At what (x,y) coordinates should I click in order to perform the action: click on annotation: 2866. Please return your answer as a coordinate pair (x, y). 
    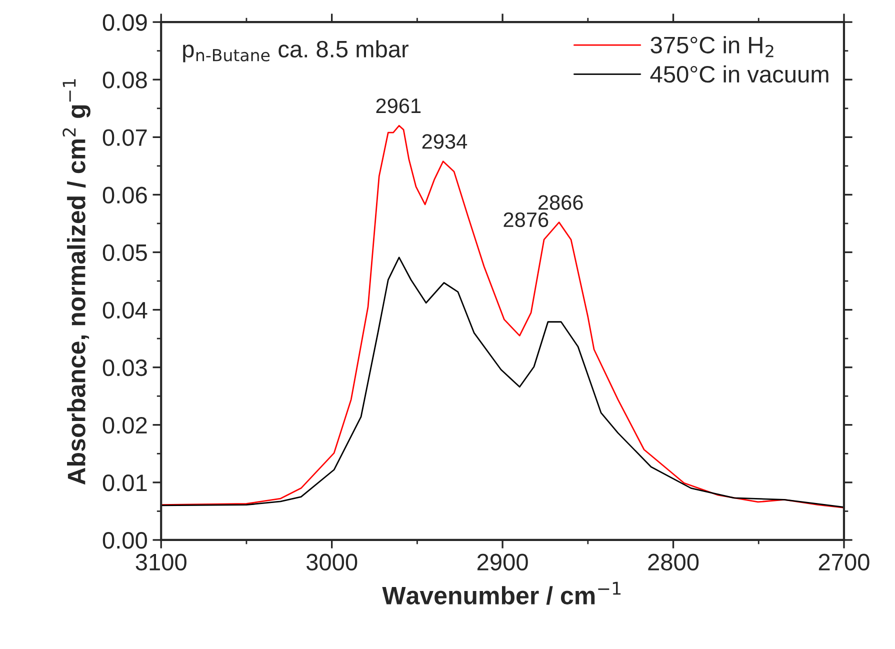
    Looking at the image, I should click on (560, 202).